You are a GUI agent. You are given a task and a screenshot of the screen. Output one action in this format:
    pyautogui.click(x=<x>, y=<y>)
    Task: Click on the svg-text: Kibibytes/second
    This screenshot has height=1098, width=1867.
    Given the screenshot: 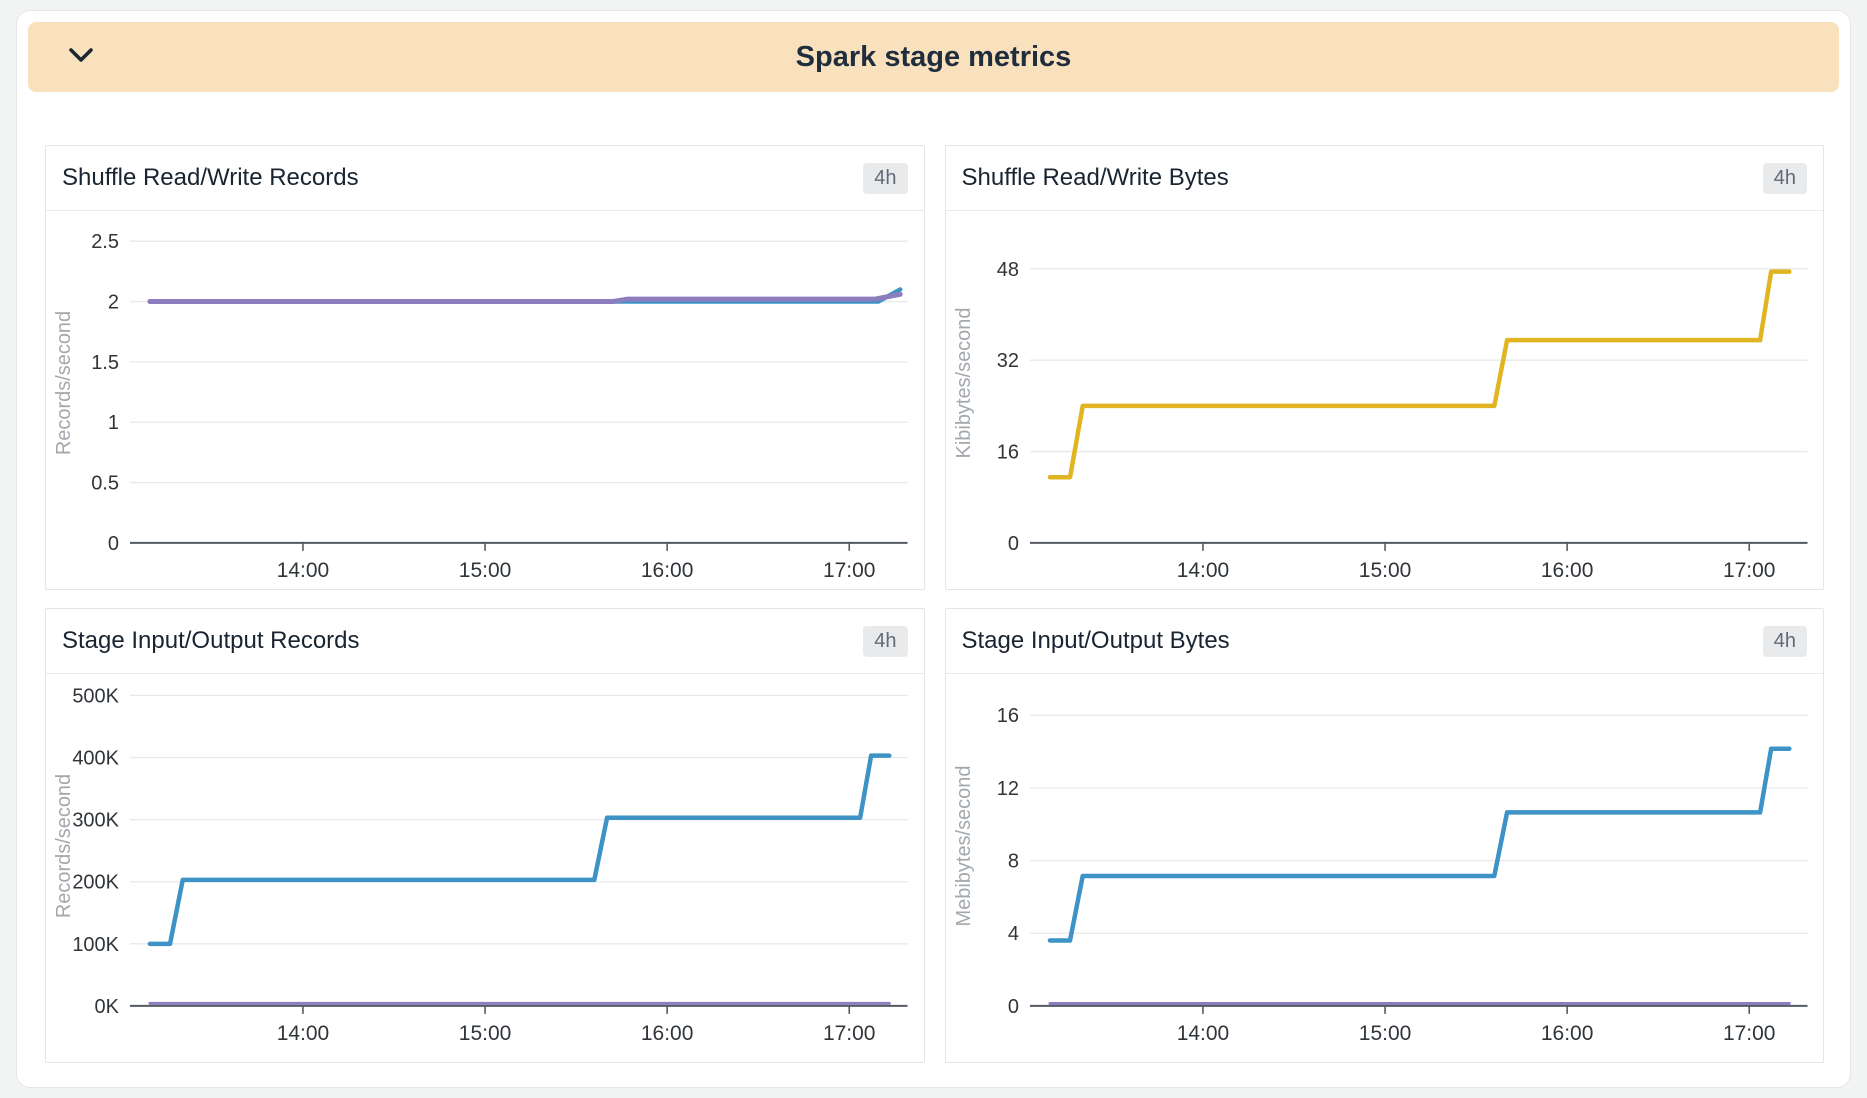 What is the action you would take?
    pyautogui.click(x=963, y=383)
    